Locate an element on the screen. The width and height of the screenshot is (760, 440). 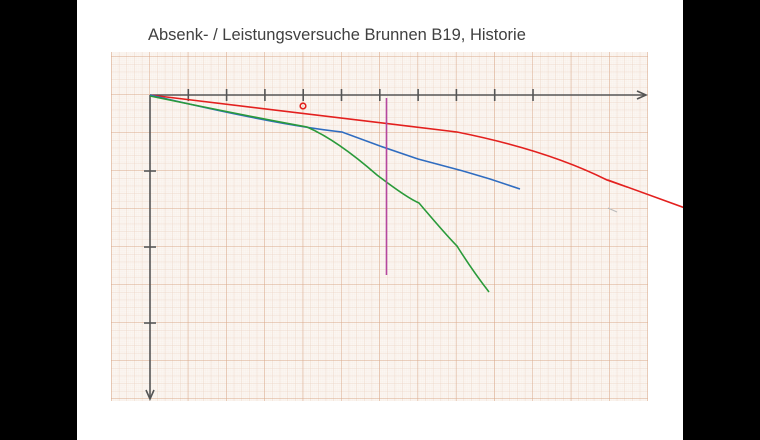
x-ticks is located at coordinates (360, 95).